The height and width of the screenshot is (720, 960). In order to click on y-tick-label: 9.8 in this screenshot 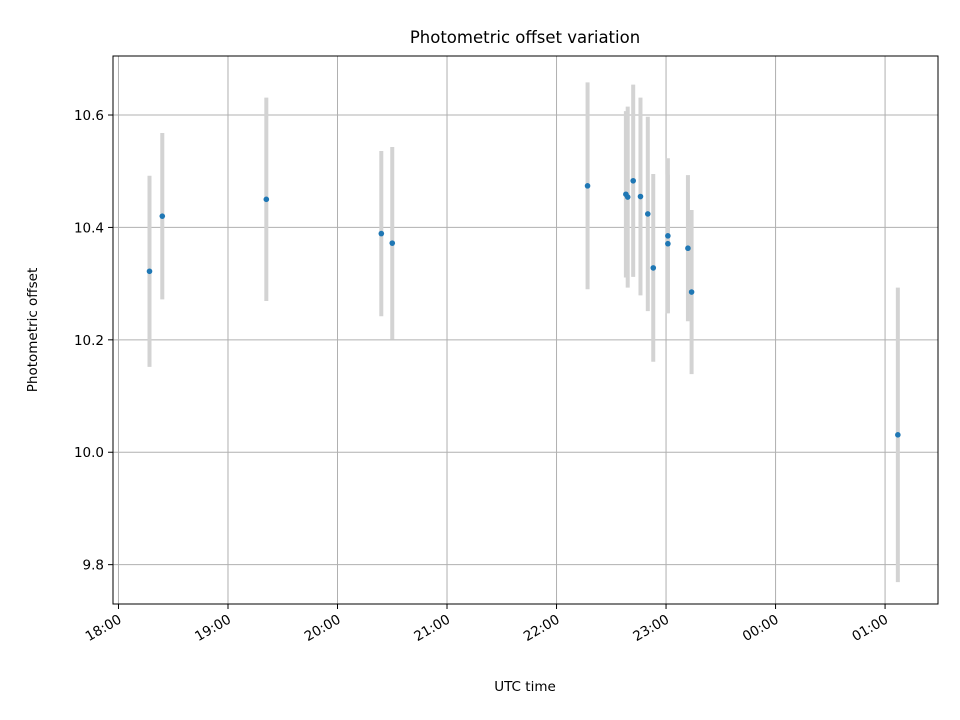, I will do `click(93, 566)`.